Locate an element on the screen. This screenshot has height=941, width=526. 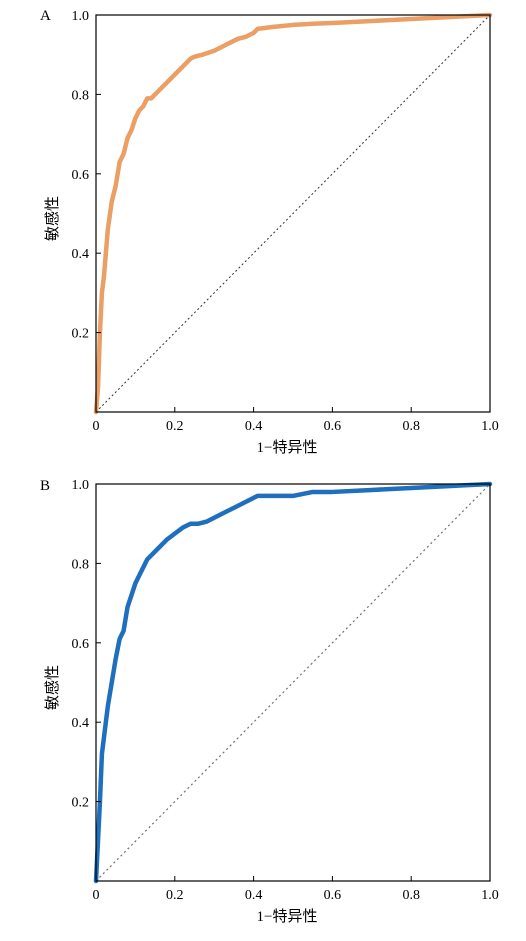
panel-label: A is located at coordinates (45, 16).